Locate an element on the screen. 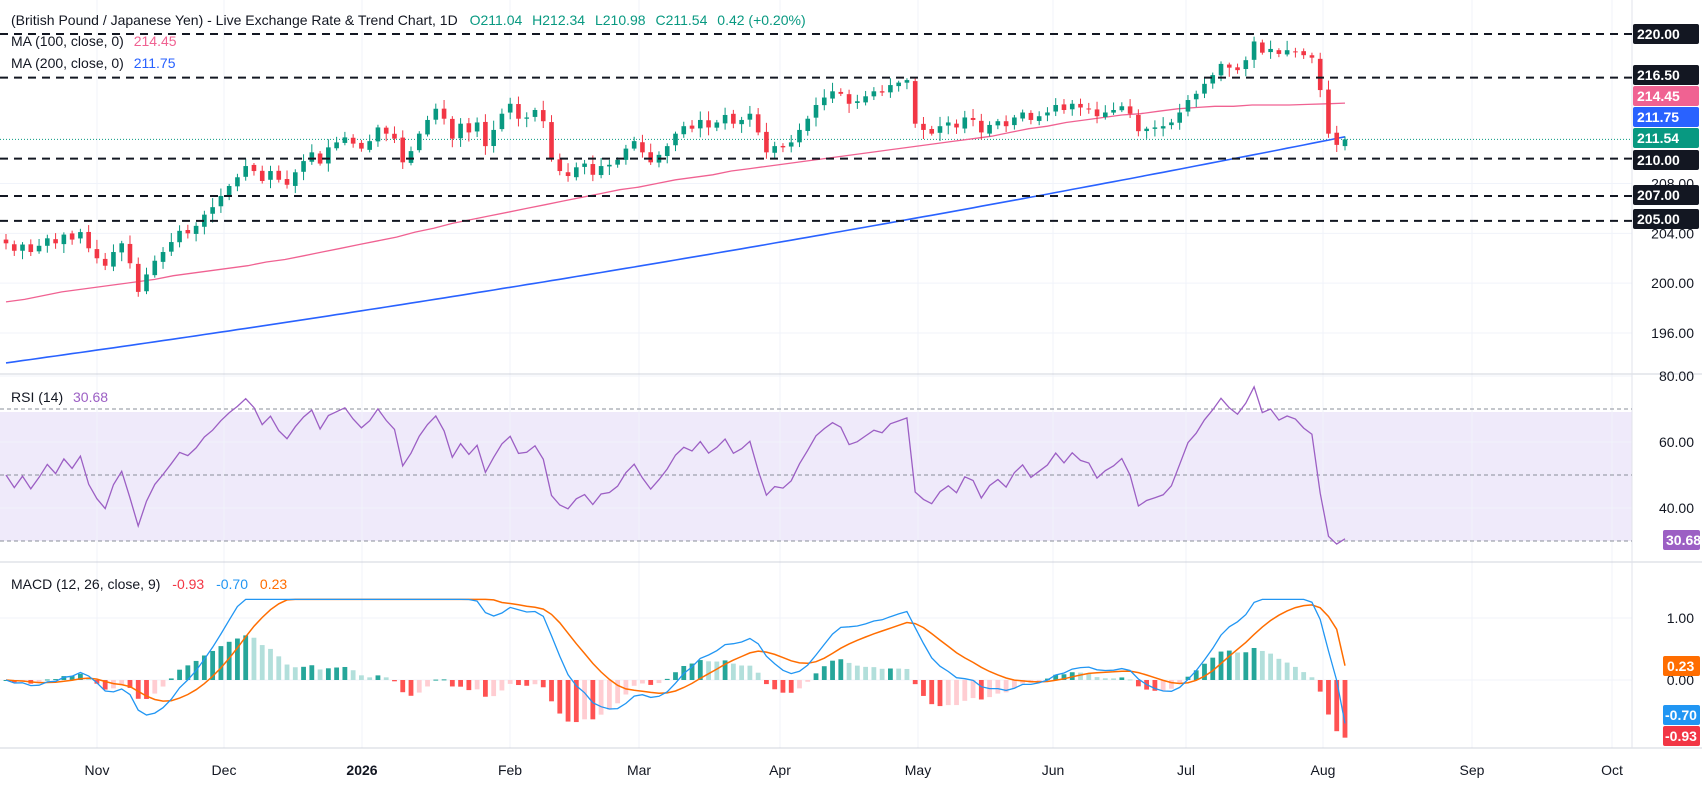 This screenshot has height=791, width=1702. macd-legend-signal: 0.23 is located at coordinates (273, 584).